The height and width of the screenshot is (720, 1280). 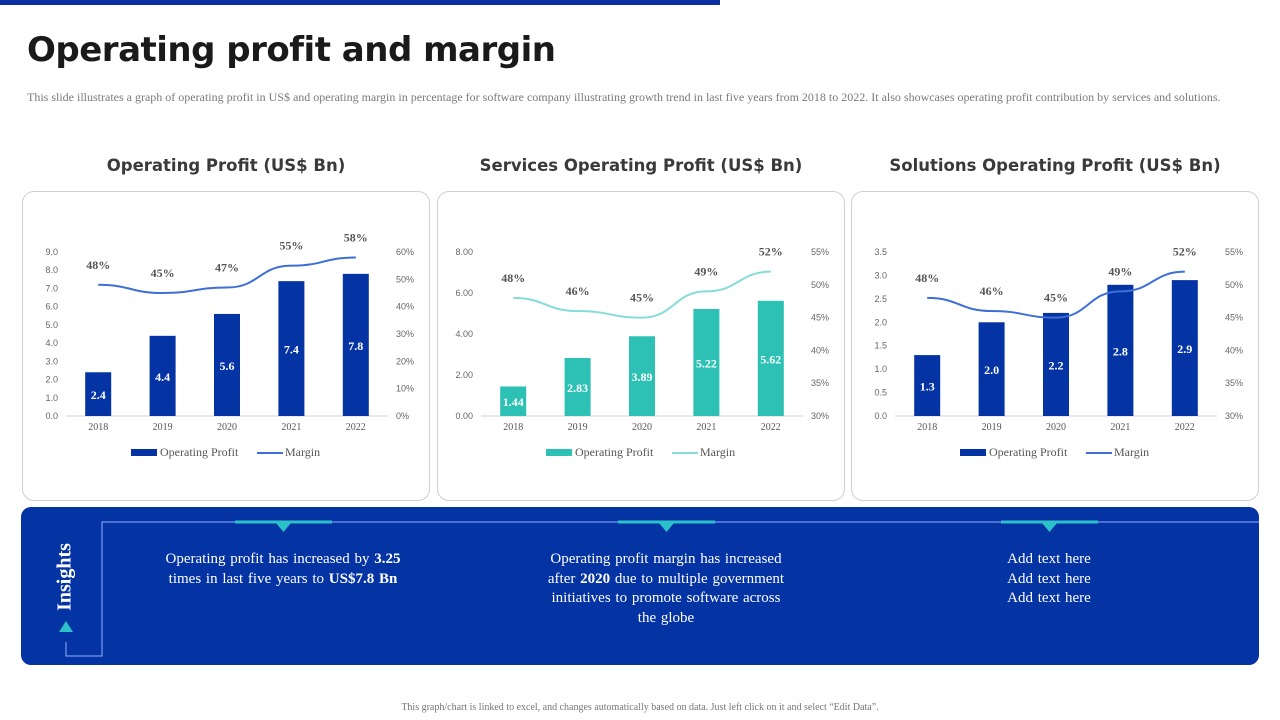 What do you see at coordinates (356, 427) in the screenshot?
I see `x-tick-label: 2022` at bounding box center [356, 427].